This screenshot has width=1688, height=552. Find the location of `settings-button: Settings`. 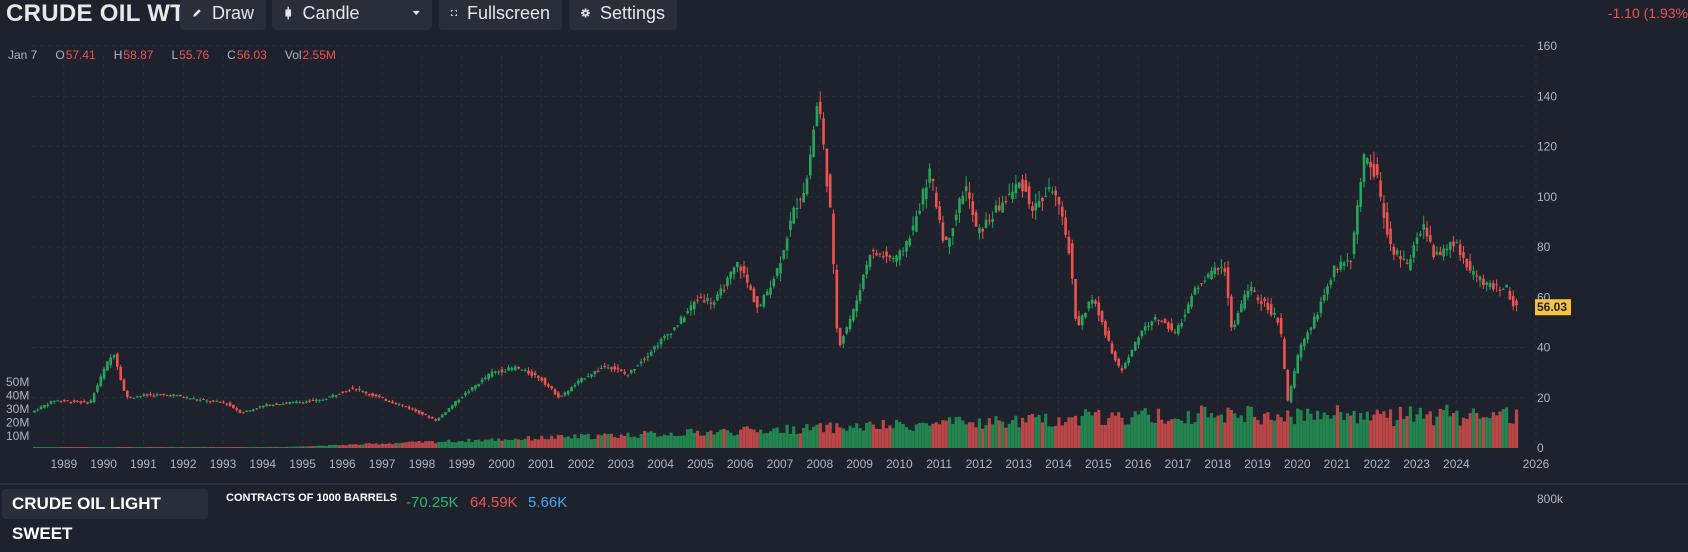

settings-button: Settings is located at coordinates (623, 15).